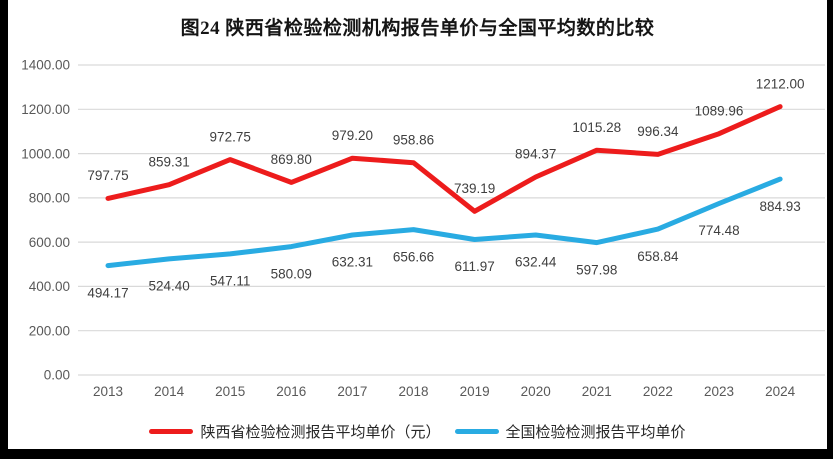 This screenshot has width=833, height=459. What do you see at coordinates (536, 391) in the screenshot?
I see `x-axis-tick-label: 2020` at bounding box center [536, 391].